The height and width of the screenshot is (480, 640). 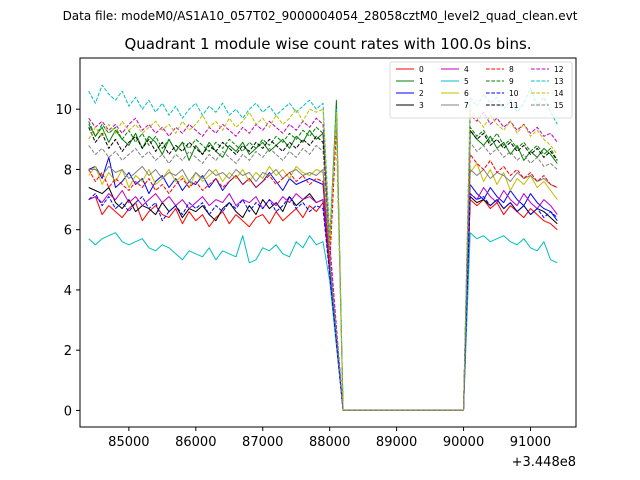 I want to click on legend-label-11: 11, so click(x=514, y=105).